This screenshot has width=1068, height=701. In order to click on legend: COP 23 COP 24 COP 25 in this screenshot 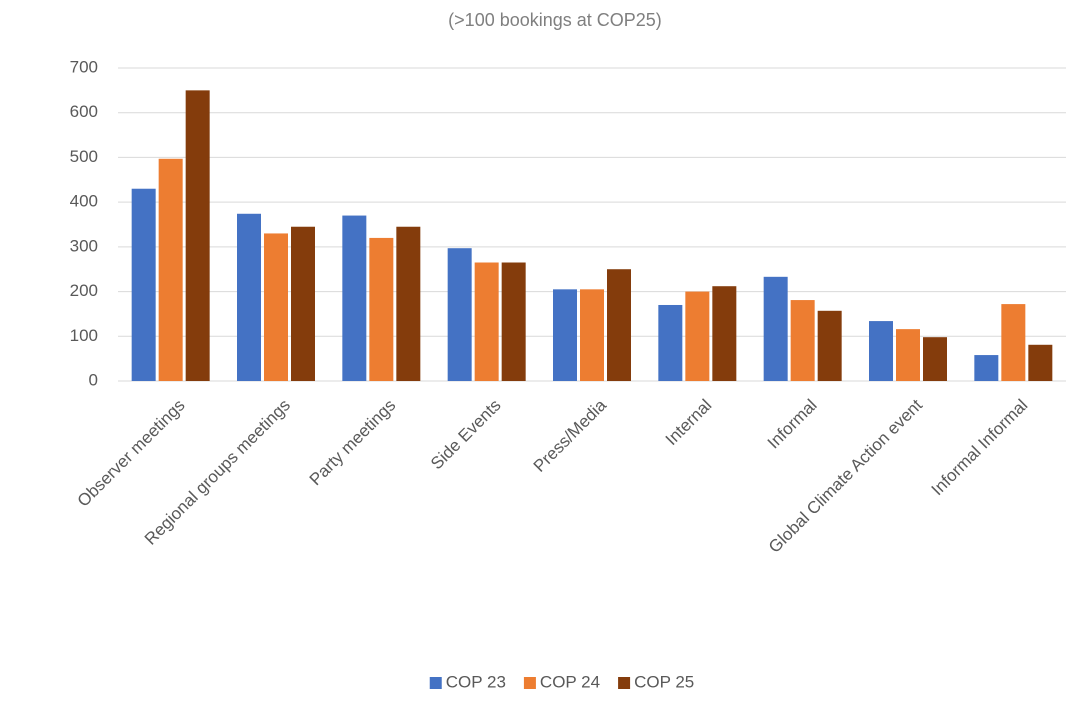, I will do `click(561, 681)`.